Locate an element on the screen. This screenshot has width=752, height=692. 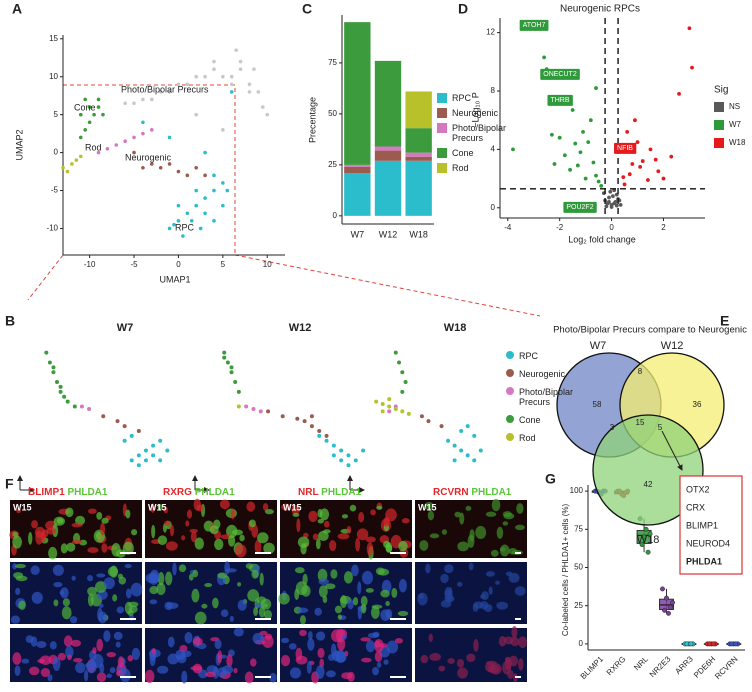
y-axis-label: −Log₁₀ P is located at coordinates (475, 110).